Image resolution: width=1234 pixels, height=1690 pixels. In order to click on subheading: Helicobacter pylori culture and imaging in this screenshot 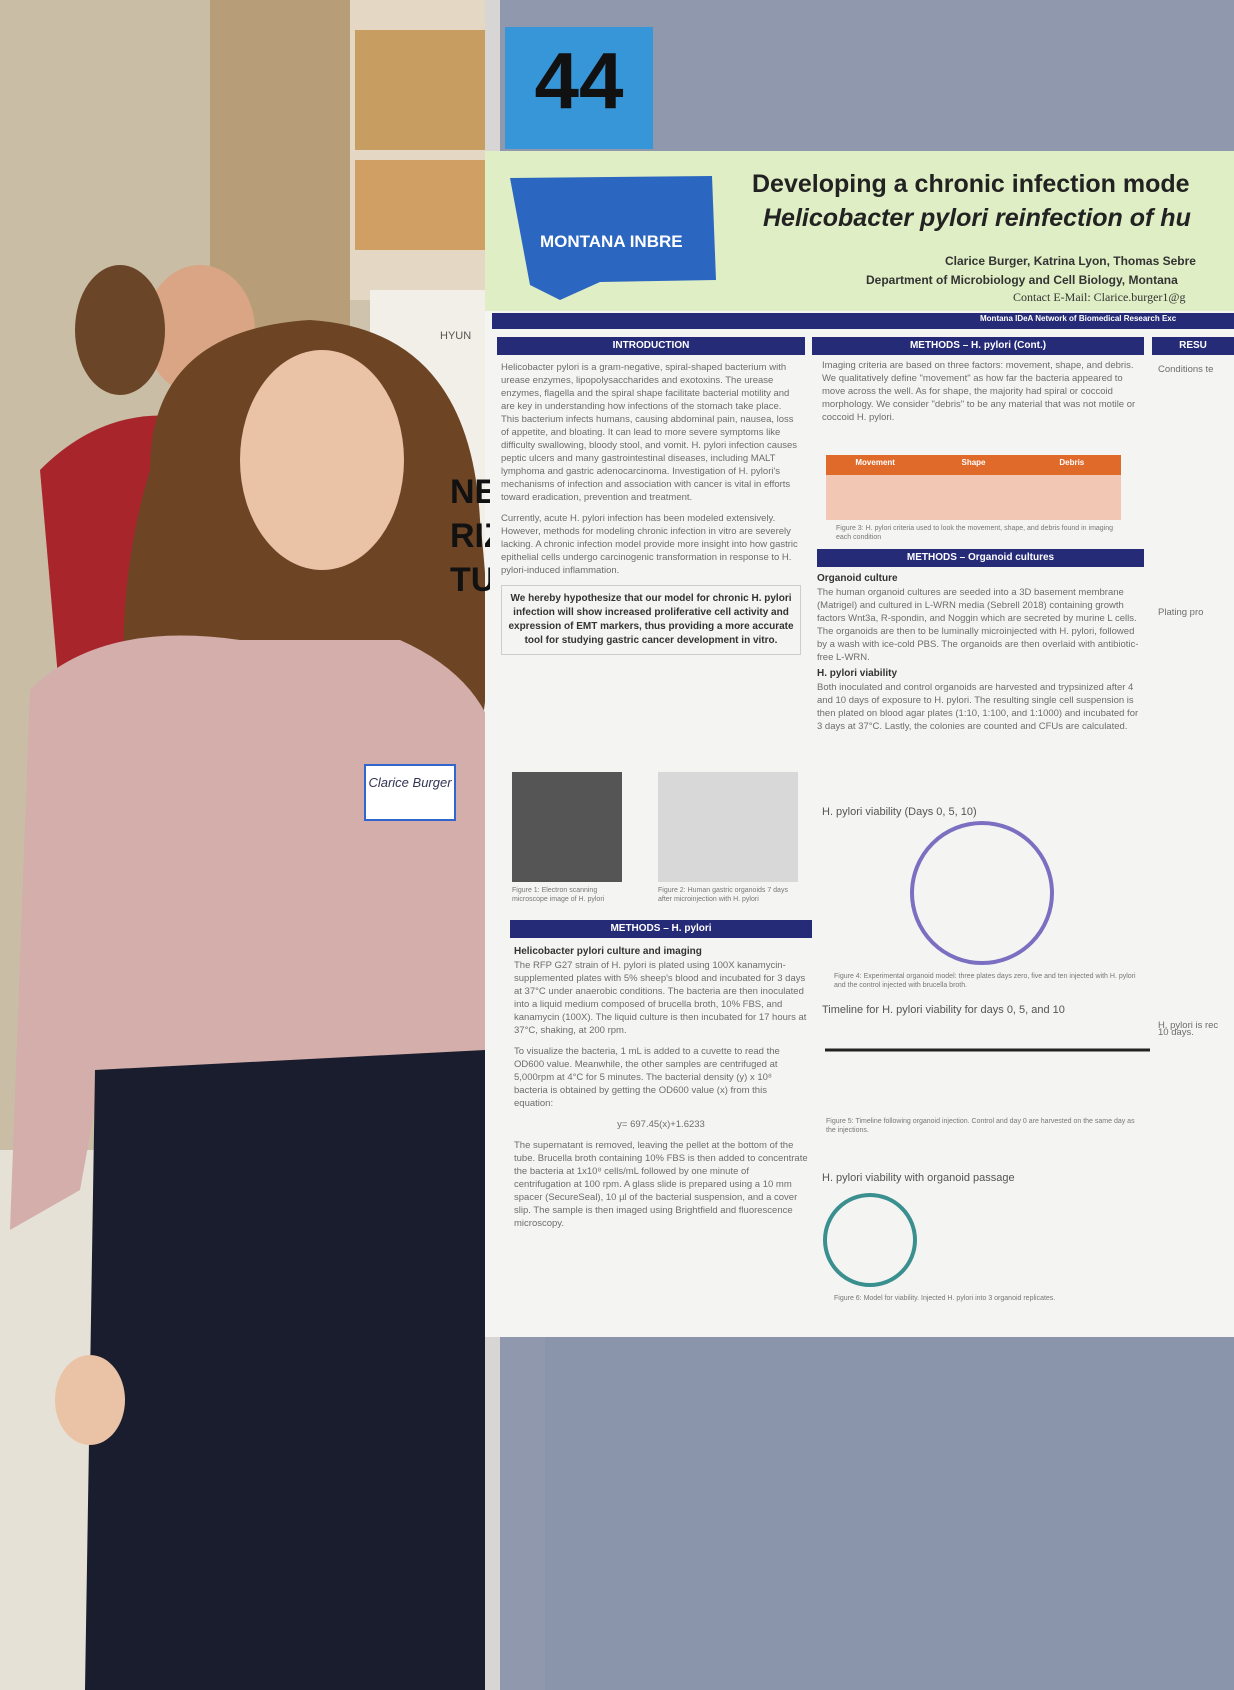, I will do `click(608, 951)`.